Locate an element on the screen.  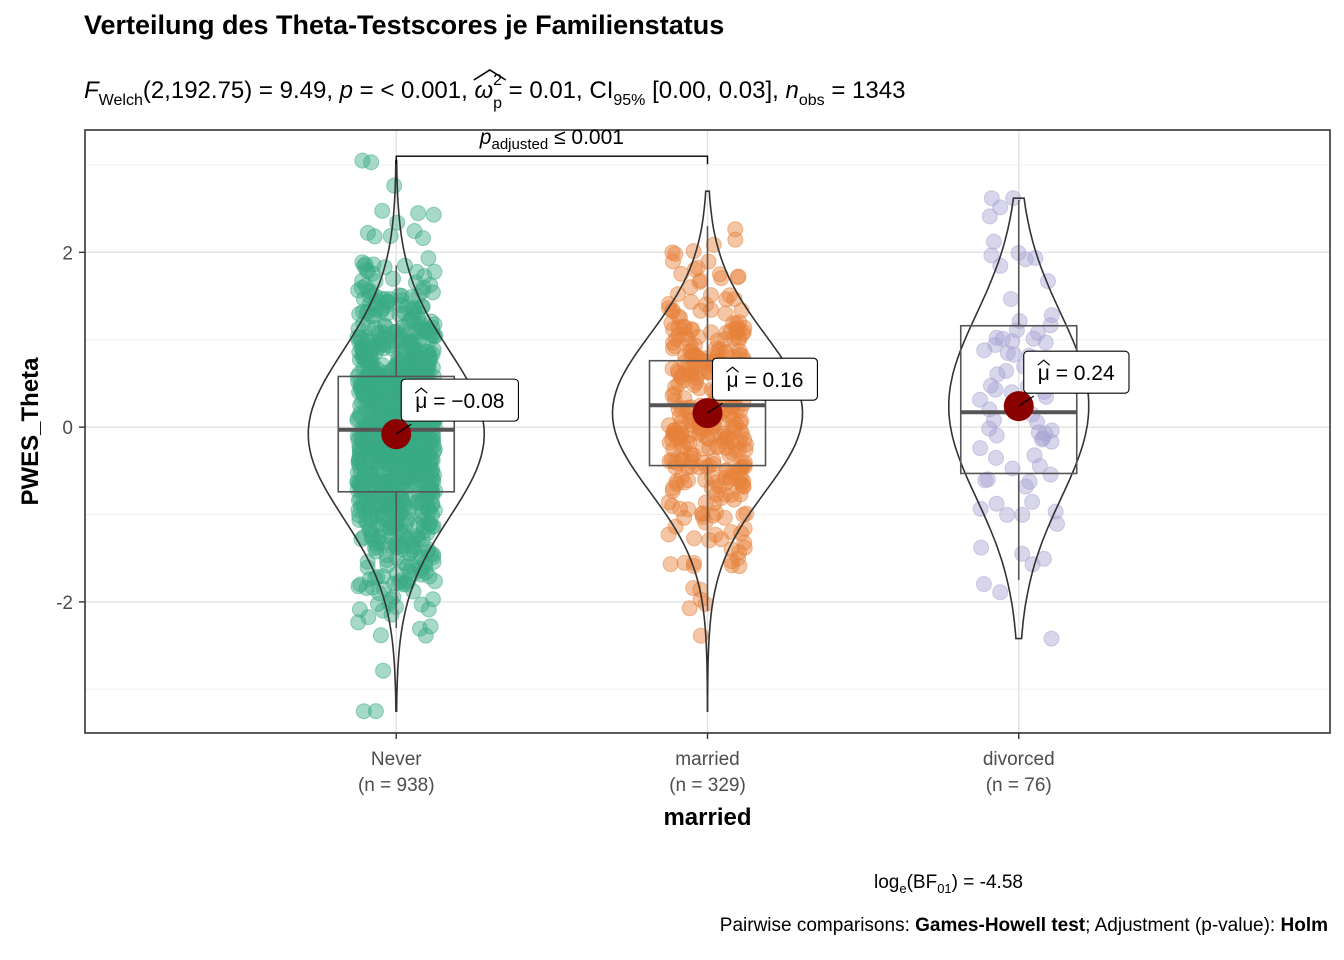
mean-label-text: μ = 0.16 is located at coordinates (765, 380).